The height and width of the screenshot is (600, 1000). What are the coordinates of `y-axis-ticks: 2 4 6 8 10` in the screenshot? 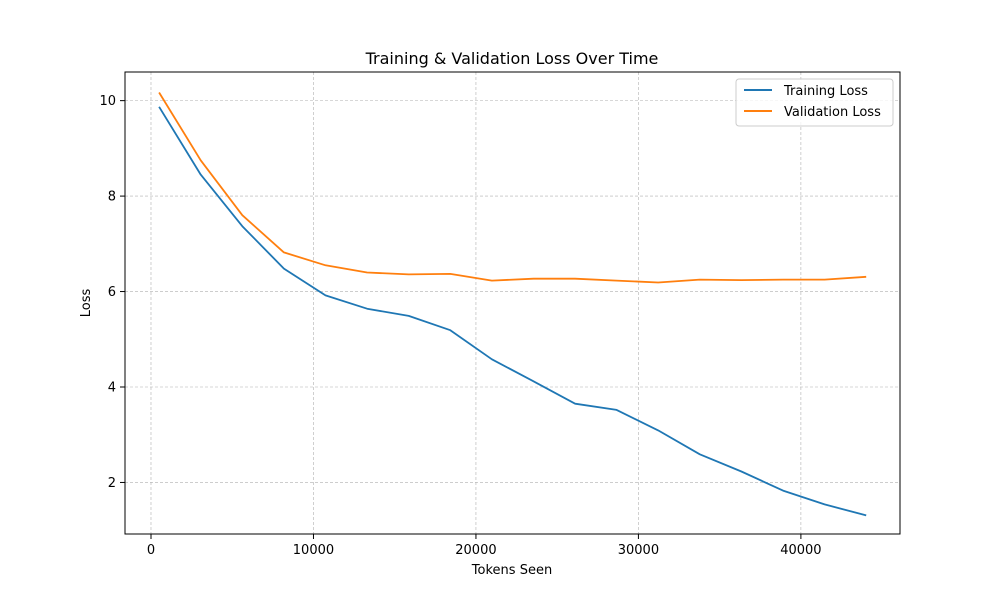 It's located at (112, 292).